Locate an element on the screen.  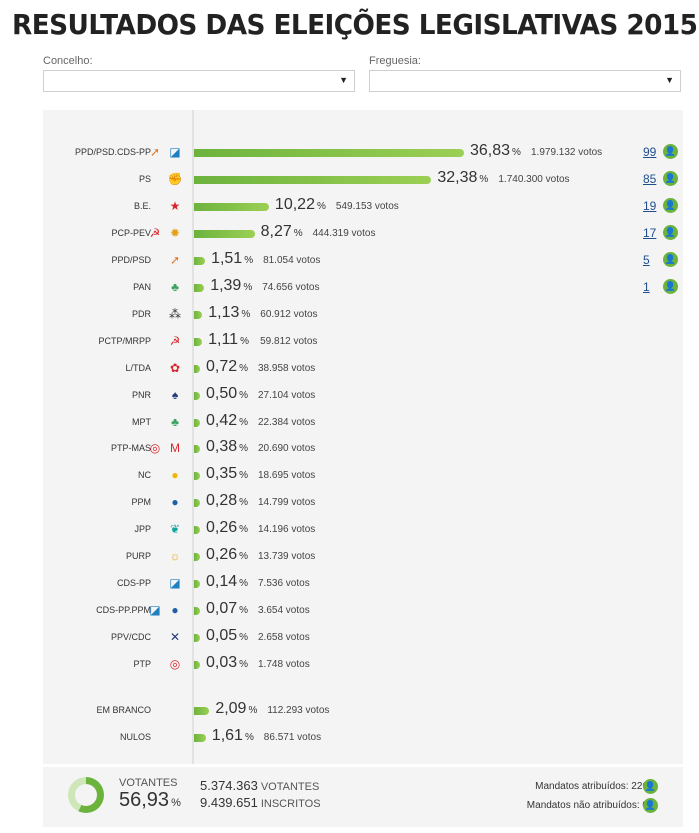
party-name: JPP is located at coordinates (142, 529).